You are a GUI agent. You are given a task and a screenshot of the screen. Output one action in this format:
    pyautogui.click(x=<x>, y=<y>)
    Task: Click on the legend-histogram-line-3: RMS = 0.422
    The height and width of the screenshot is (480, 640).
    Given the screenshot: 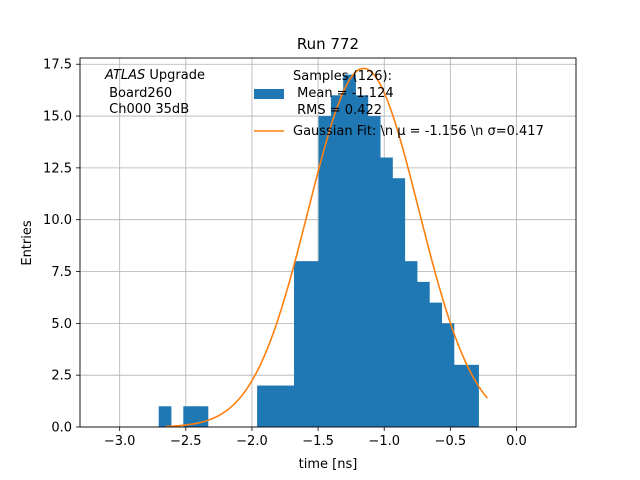 What is the action you would take?
    pyautogui.click(x=337, y=110)
    